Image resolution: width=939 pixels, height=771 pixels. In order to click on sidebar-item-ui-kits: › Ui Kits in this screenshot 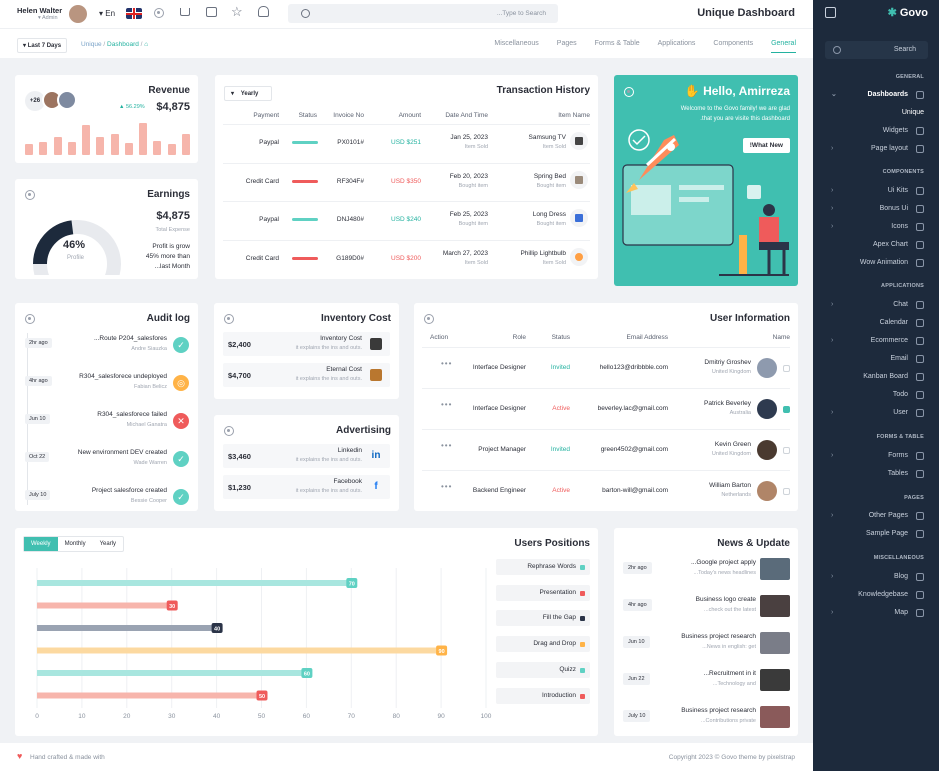, I will do `click(874, 191)`.